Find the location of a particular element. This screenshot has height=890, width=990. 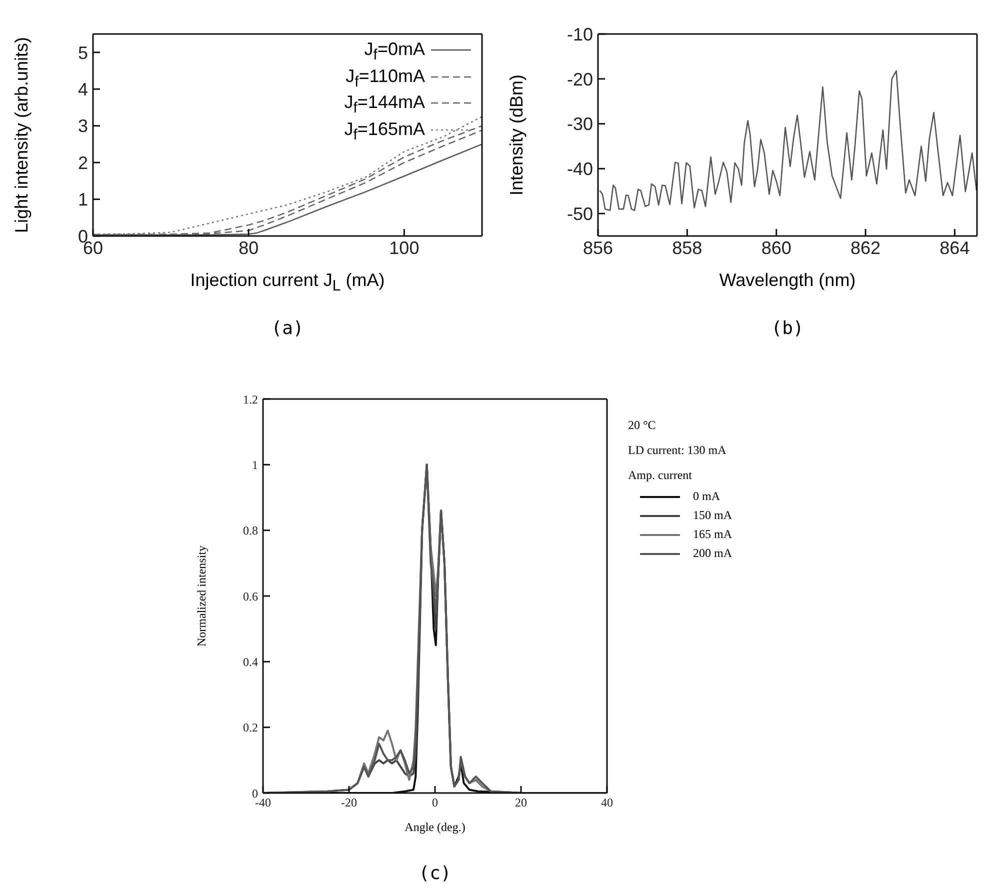

legend-label: J$_{f}$=110mA is located at coordinates (385, 78).